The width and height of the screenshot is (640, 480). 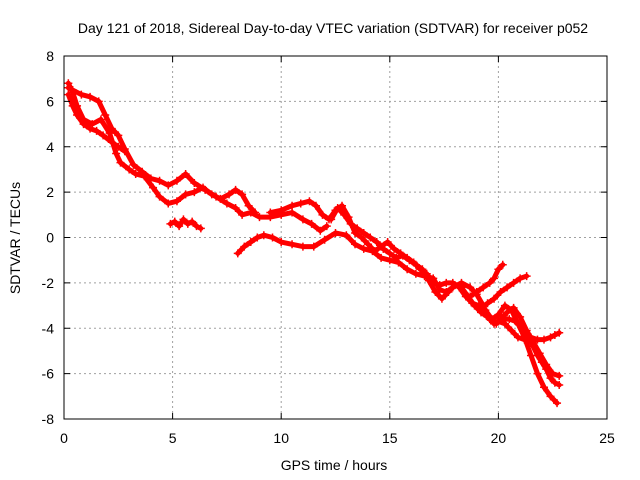 I want to click on x-tick-label: 25, so click(x=607, y=438).